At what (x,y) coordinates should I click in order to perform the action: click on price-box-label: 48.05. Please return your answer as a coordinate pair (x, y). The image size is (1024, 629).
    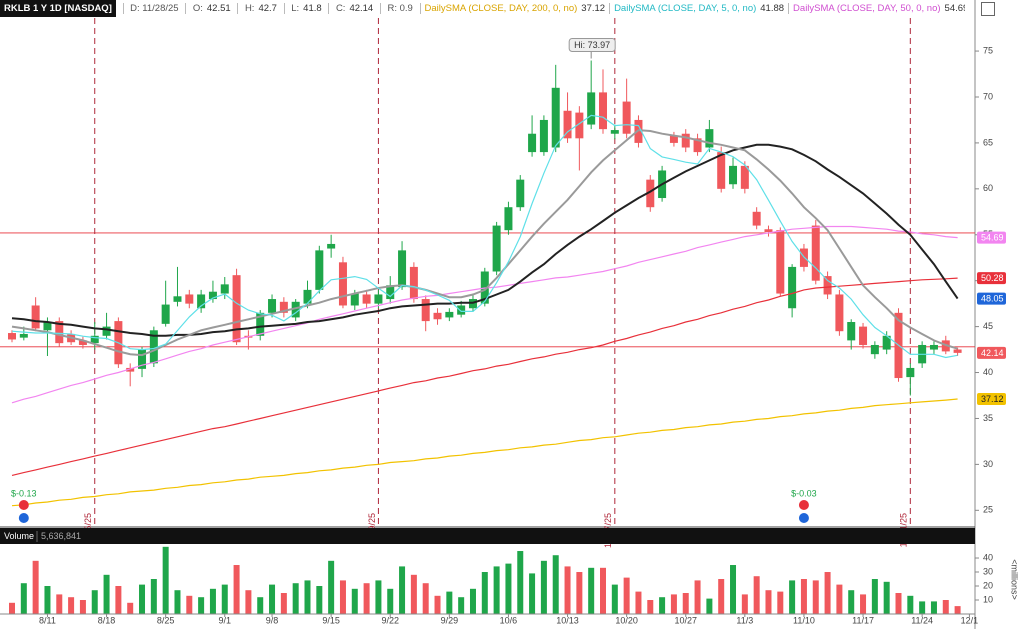
    Looking at the image, I should click on (992, 298).